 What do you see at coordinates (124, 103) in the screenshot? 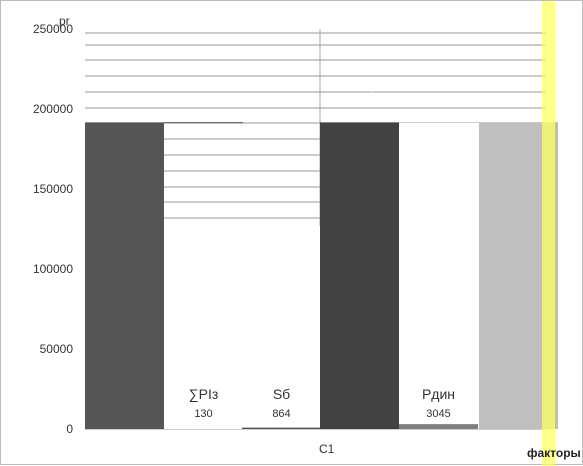
I see `data-label: 191649` at bounding box center [124, 103].